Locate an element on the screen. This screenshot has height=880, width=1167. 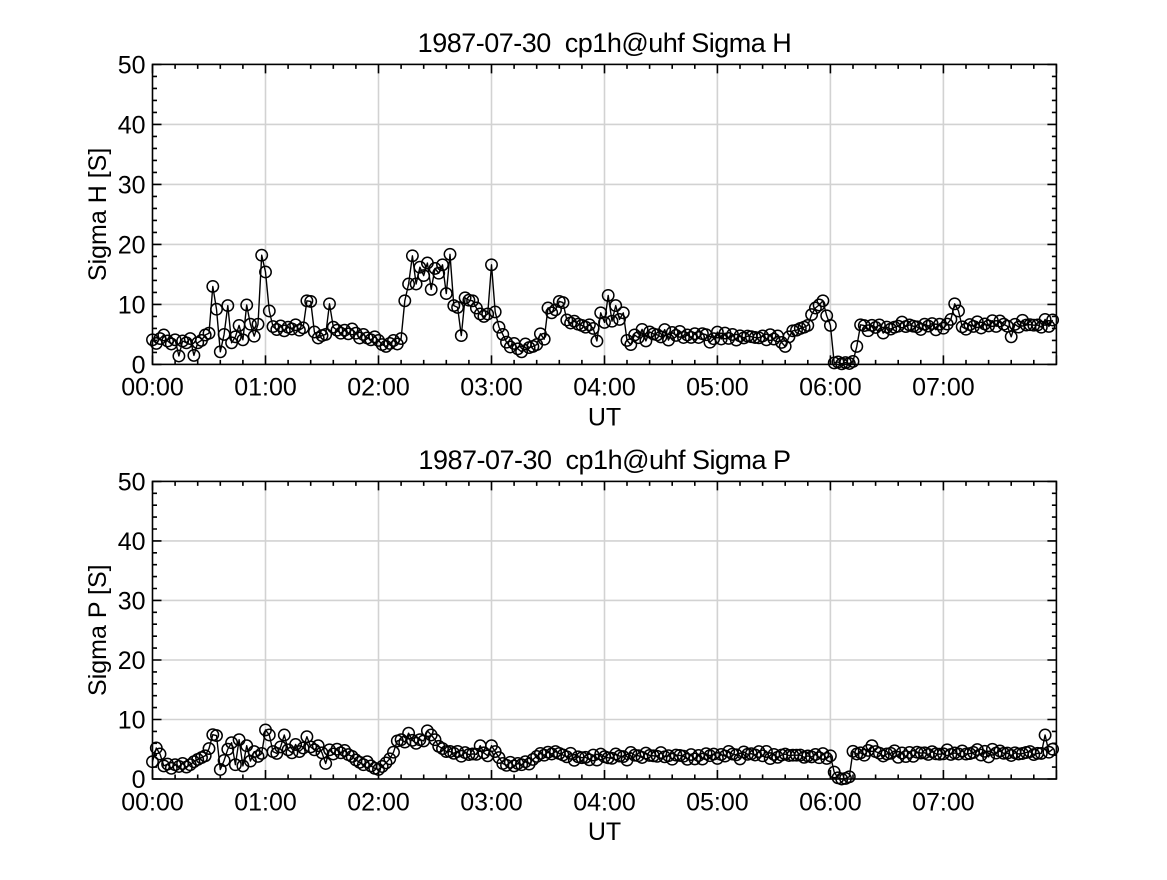
svg-text: Sigma P [S] is located at coordinates (98, 630).